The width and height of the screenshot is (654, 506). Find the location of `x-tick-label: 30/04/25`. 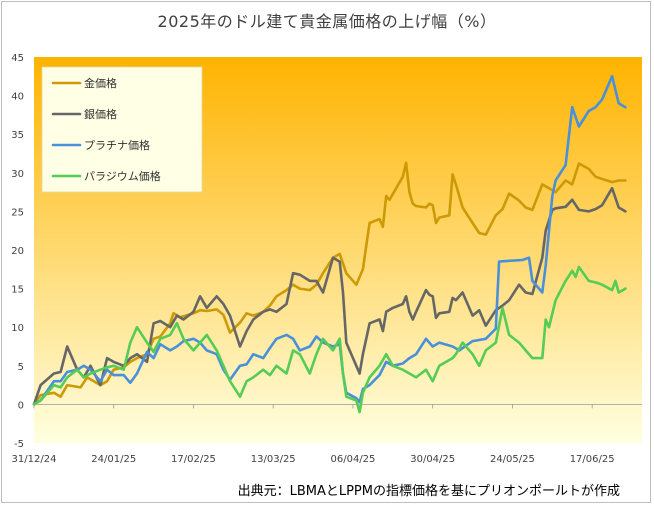

x-tick-label: 30/04/25 is located at coordinates (432, 459).